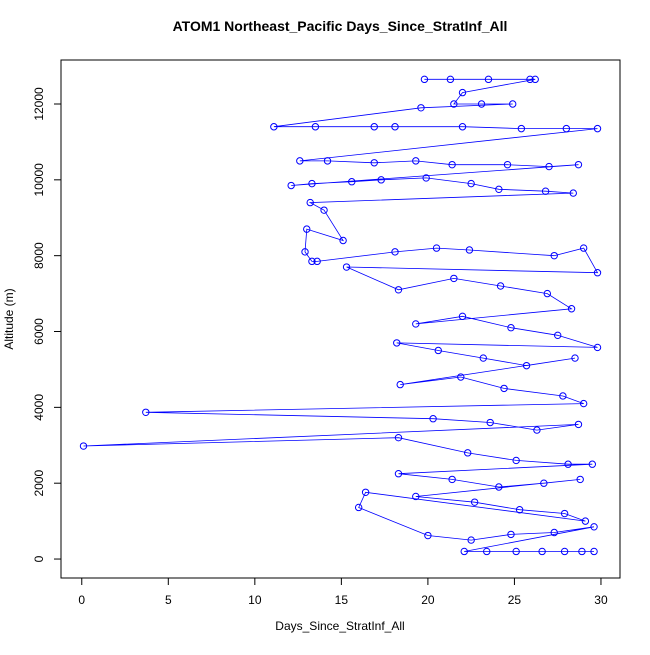  I want to click on y-tick-label: 8000, so click(39, 255).